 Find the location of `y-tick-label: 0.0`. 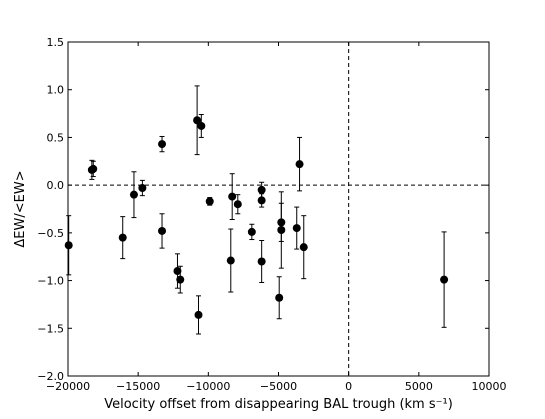

y-tick-label: 0.0 is located at coordinates (56, 185).